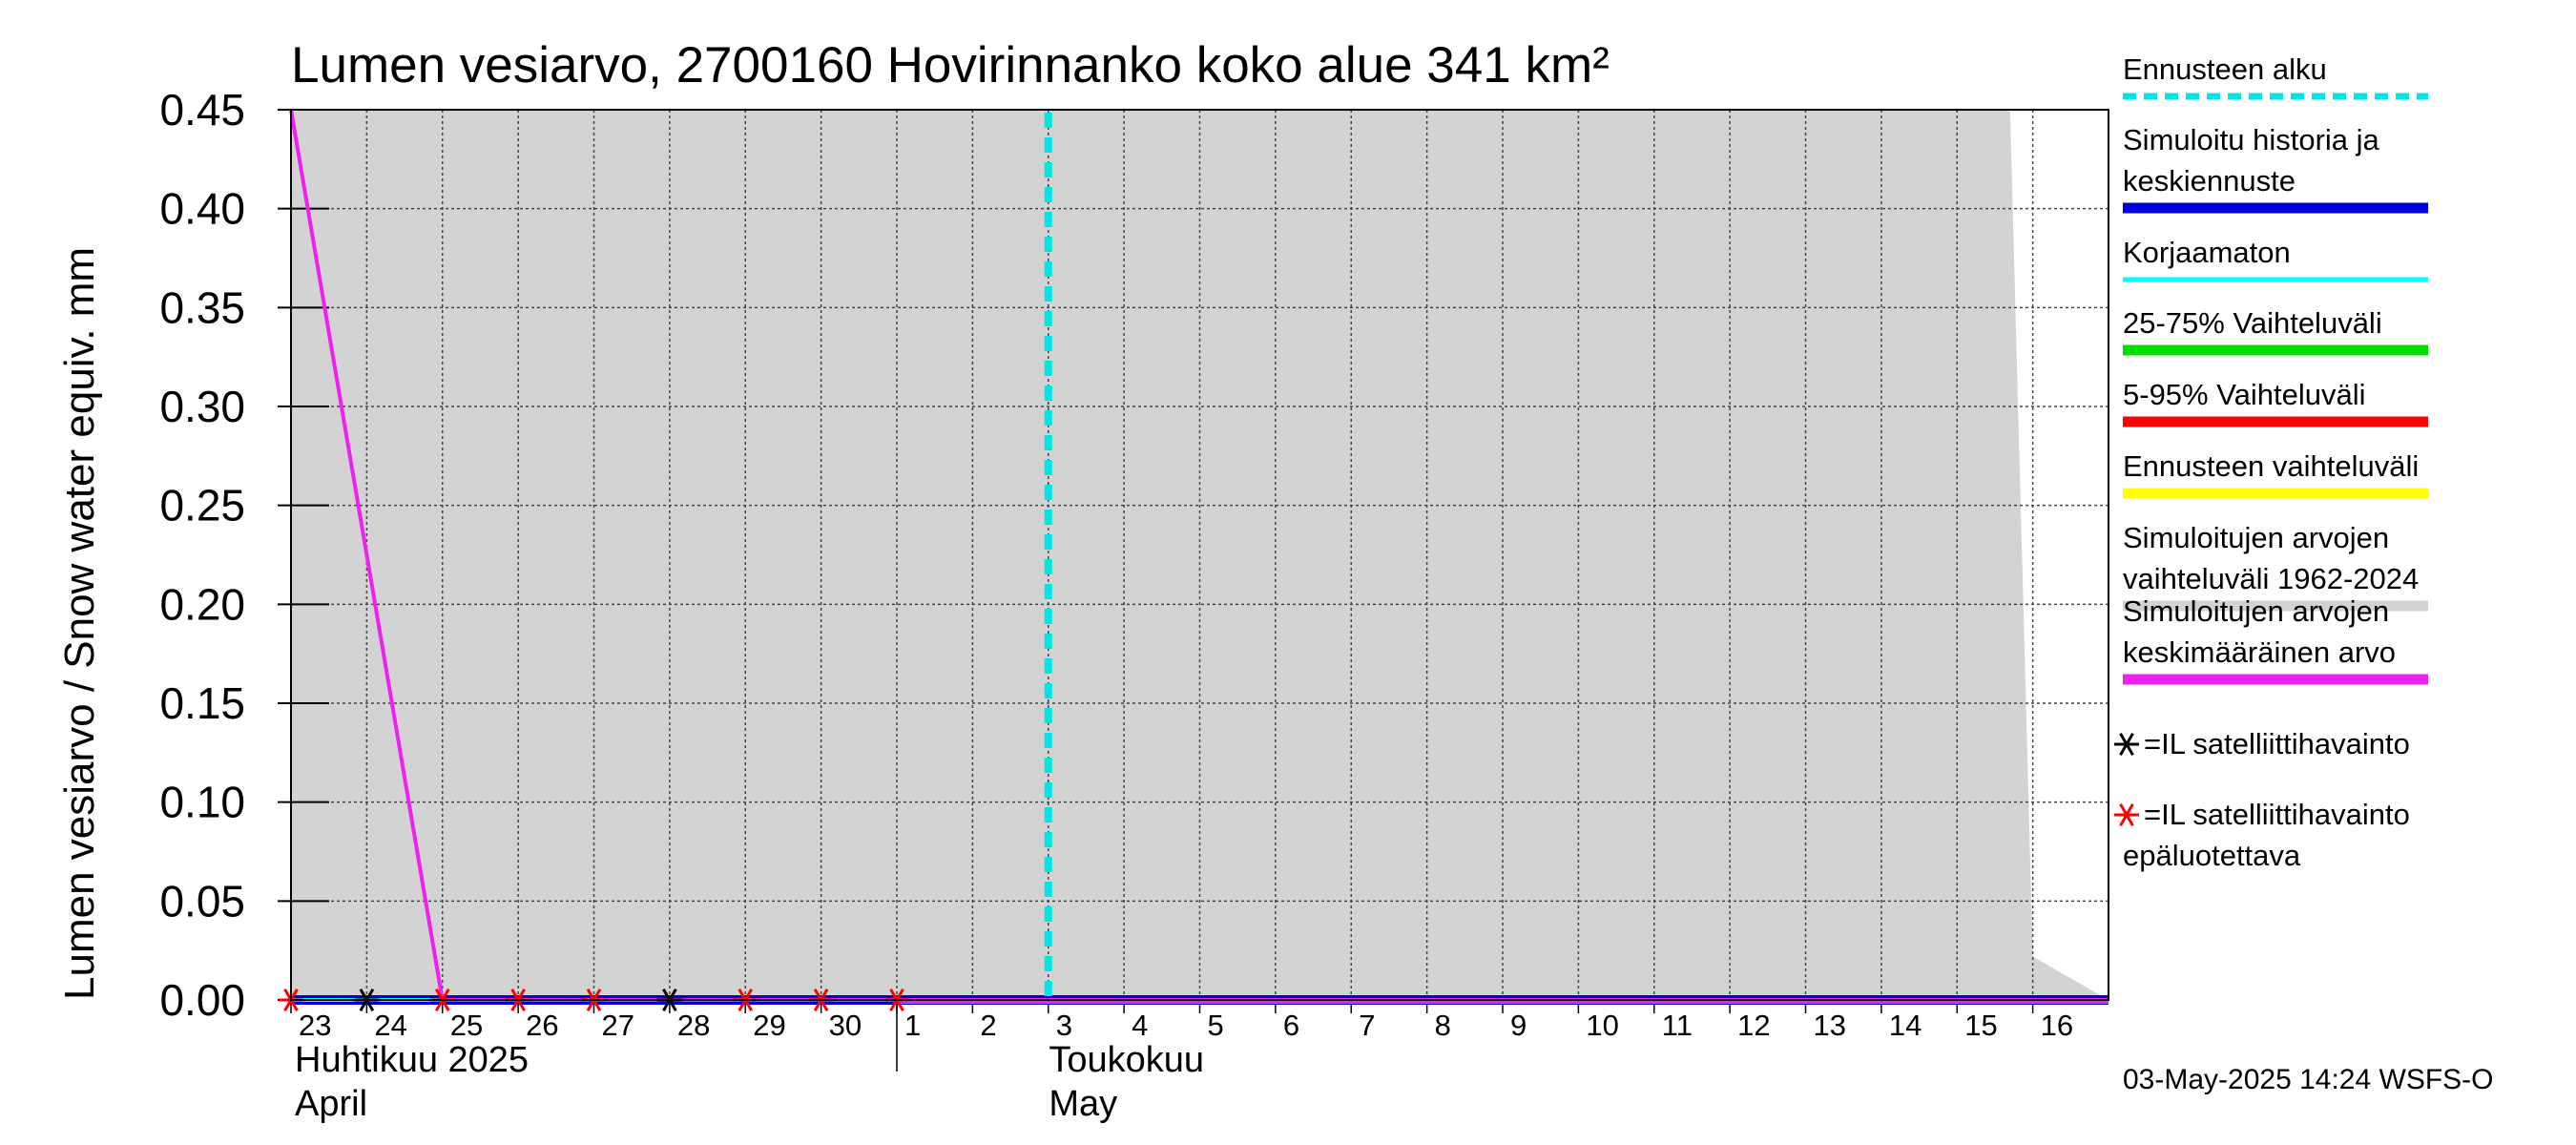  Describe the element at coordinates (202, 209) in the screenshot. I see `y-tick-label: 0.40` at that location.